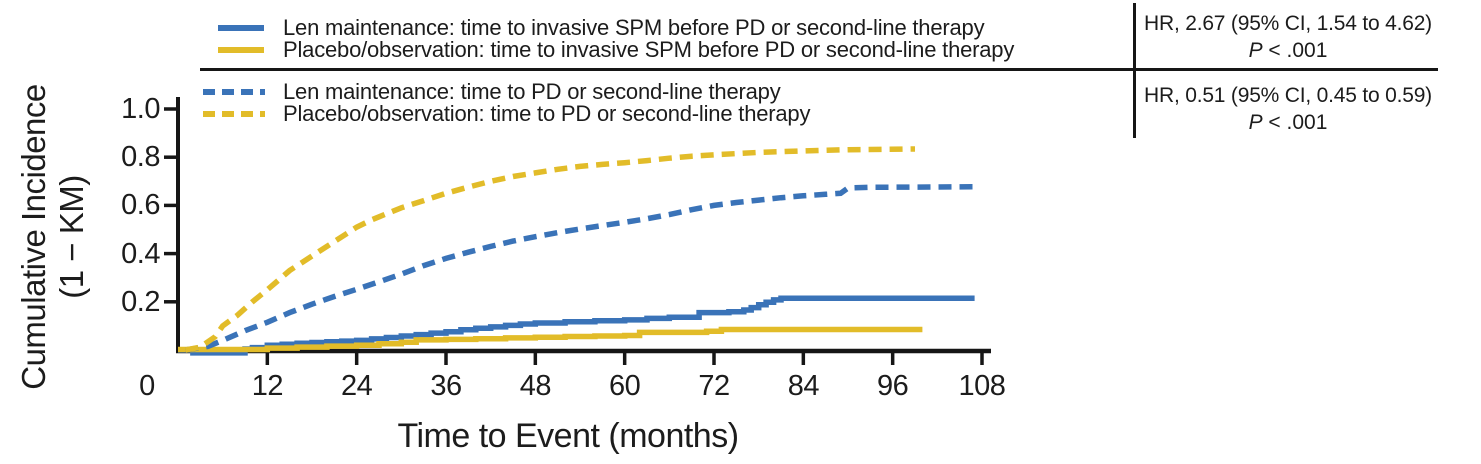 The image size is (1481, 464). I want to click on y-tick-label: 0.4, so click(140, 253).